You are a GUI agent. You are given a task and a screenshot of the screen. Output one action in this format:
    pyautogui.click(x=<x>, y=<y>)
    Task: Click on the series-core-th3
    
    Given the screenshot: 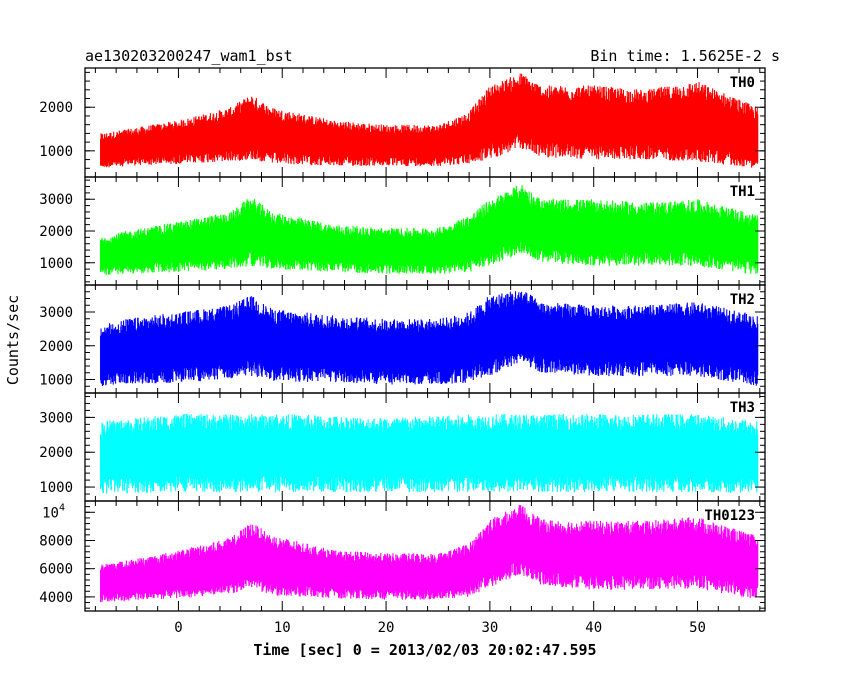 What is the action you would take?
    pyautogui.click(x=429, y=454)
    